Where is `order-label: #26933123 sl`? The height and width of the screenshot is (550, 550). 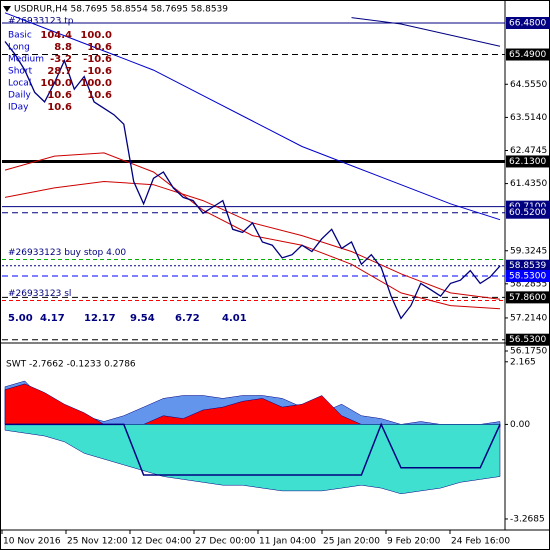
order-label: #26933123 sl is located at coordinates (39, 294).